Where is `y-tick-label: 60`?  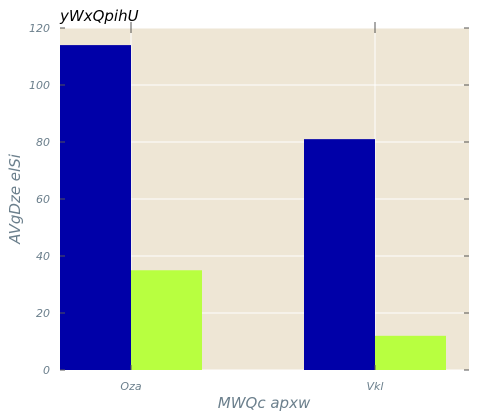 y-tick-label: 60 is located at coordinates (43, 199).